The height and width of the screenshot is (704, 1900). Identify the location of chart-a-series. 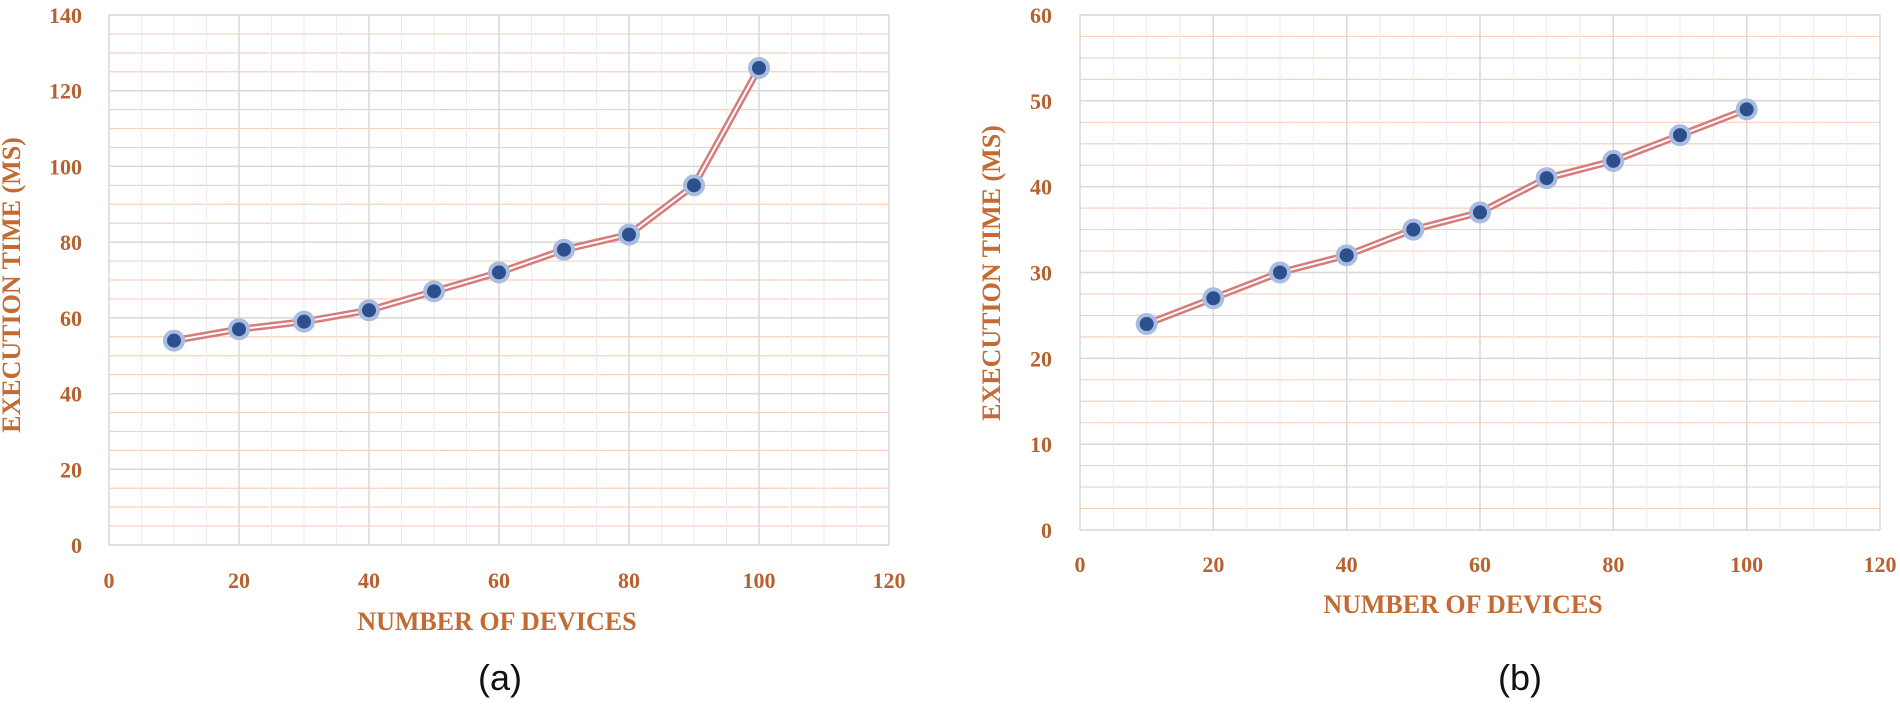
(466, 204).